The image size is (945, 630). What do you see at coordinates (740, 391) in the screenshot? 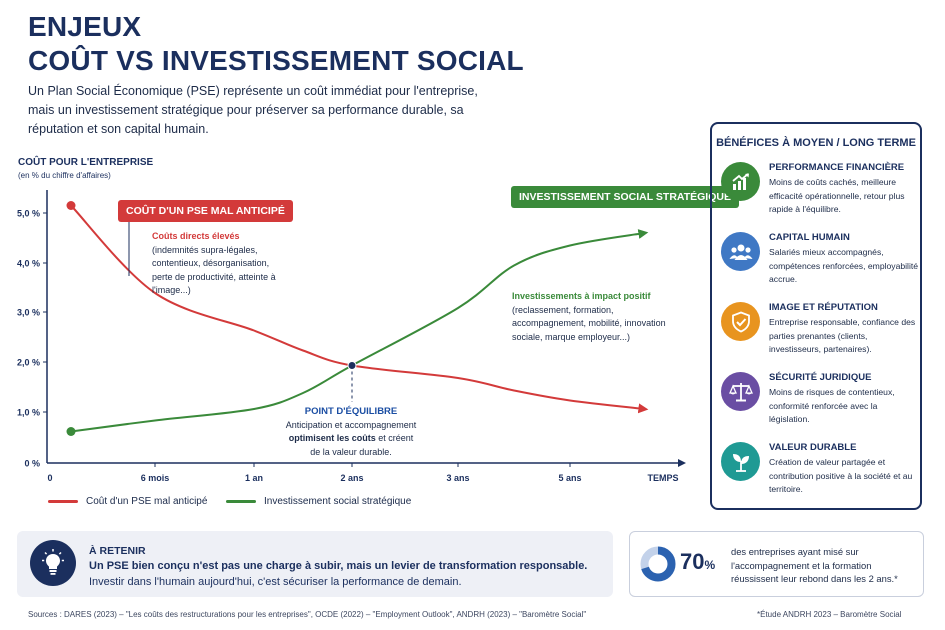
I see `scales-icon` at bounding box center [740, 391].